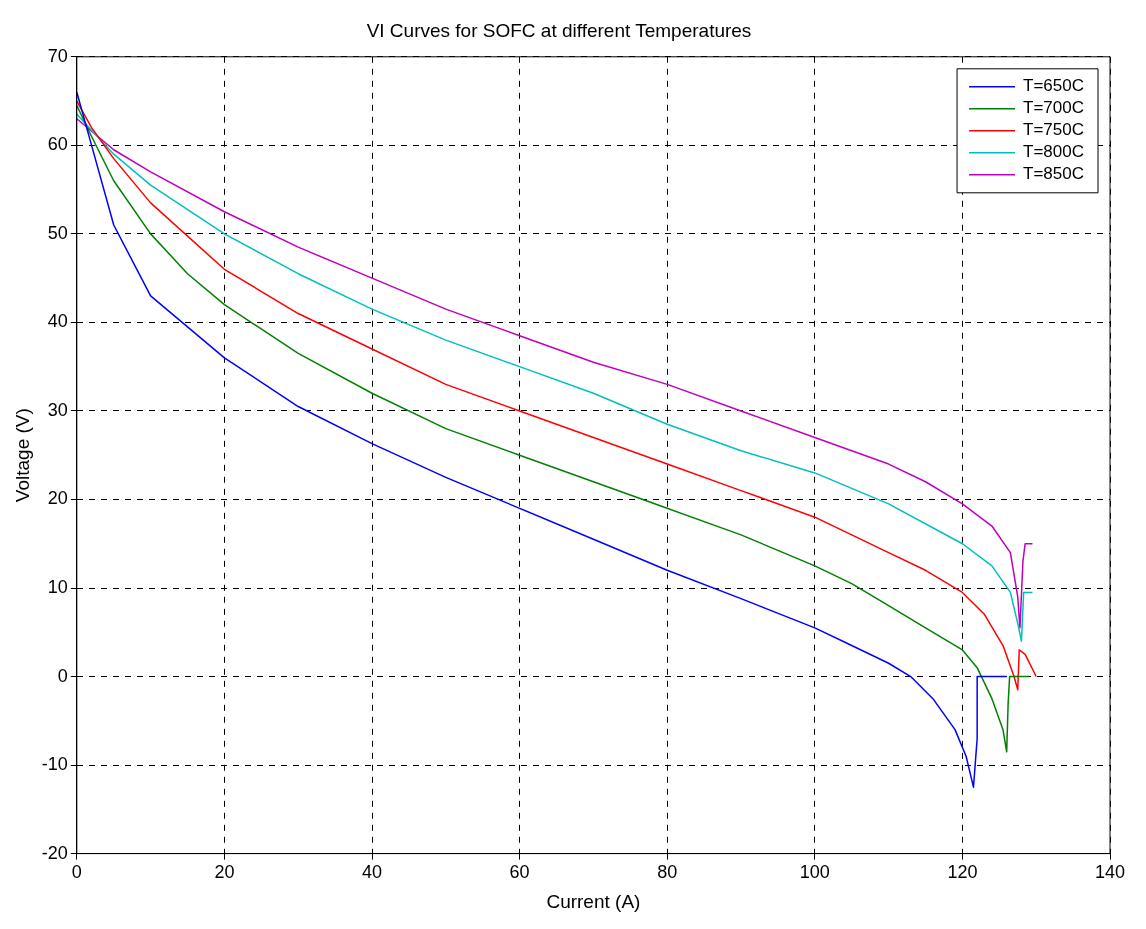 Image resolution: width=1146 pixels, height=929 pixels. Describe the element at coordinates (1110, 872) in the screenshot. I see `x-tick-label: 140` at that location.